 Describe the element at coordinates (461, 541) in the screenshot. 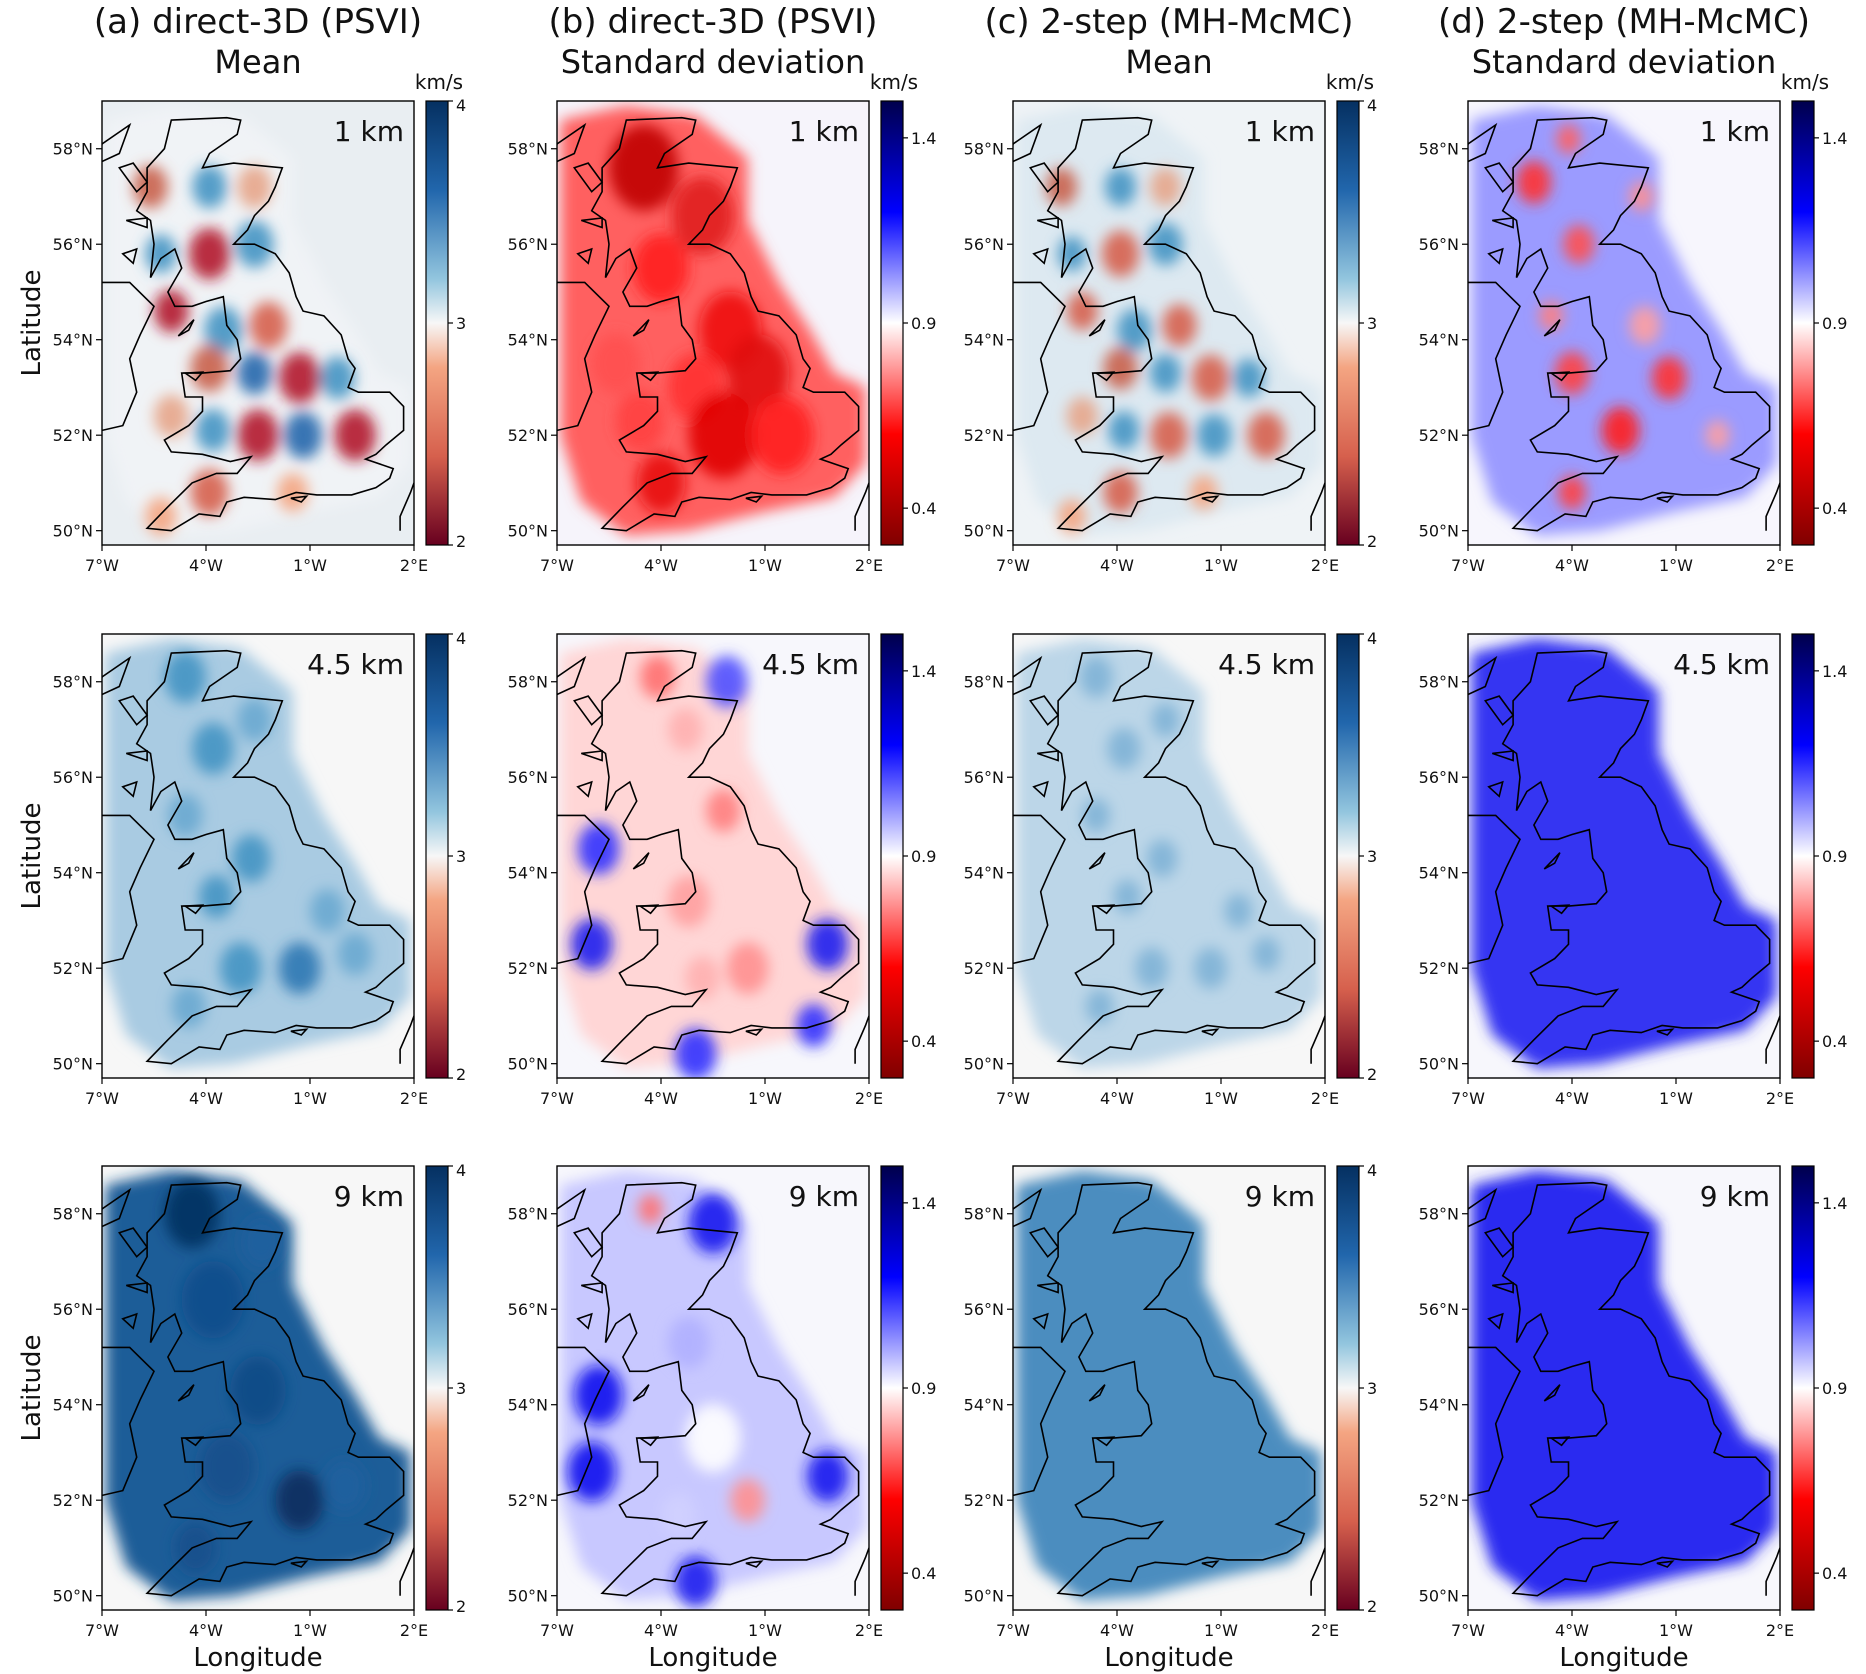

I see `colorbar-tick-label: 2` at that location.